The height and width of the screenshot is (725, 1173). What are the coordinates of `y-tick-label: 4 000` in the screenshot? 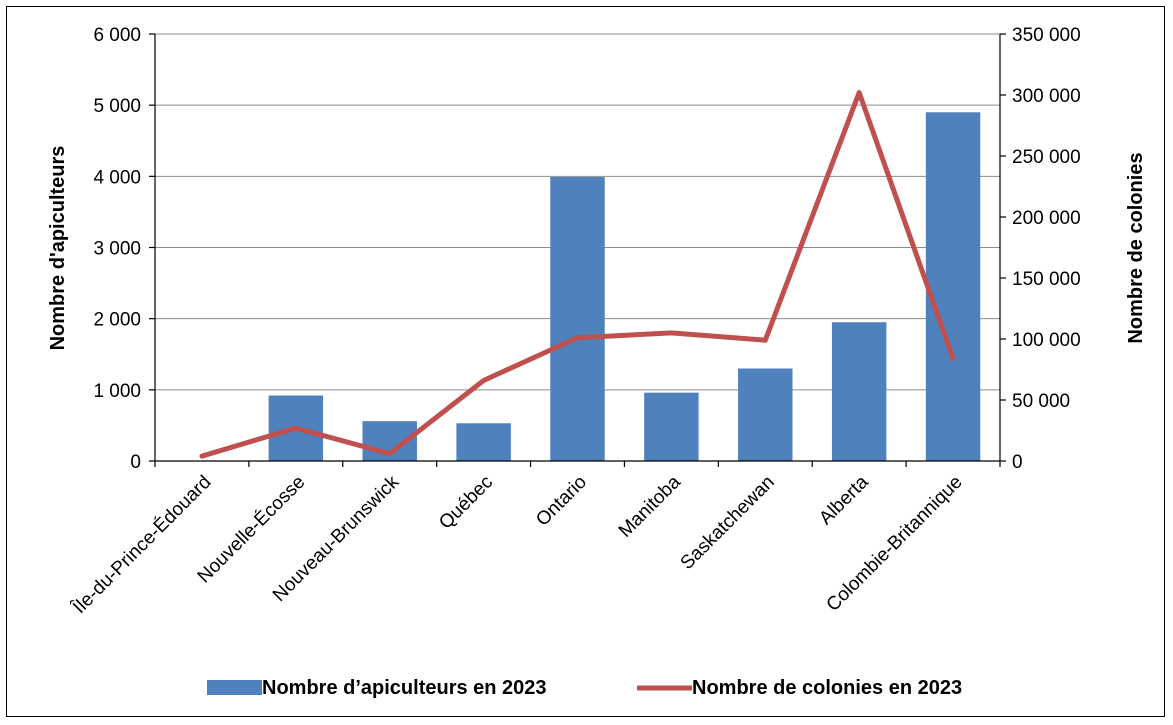 It's located at (117, 177).